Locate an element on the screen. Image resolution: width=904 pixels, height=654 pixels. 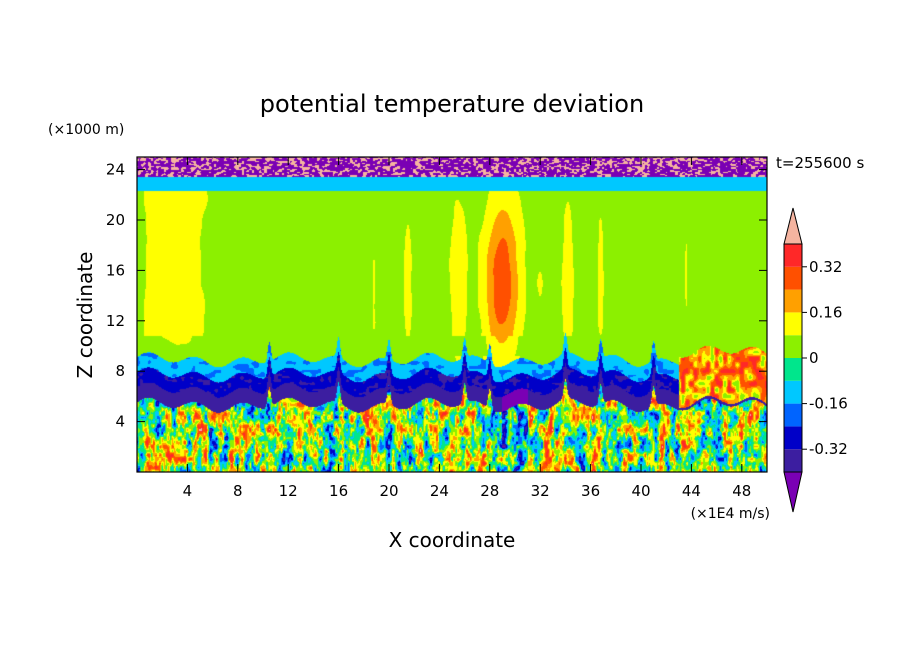
x-tick-label: 20 is located at coordinates (388, 491).